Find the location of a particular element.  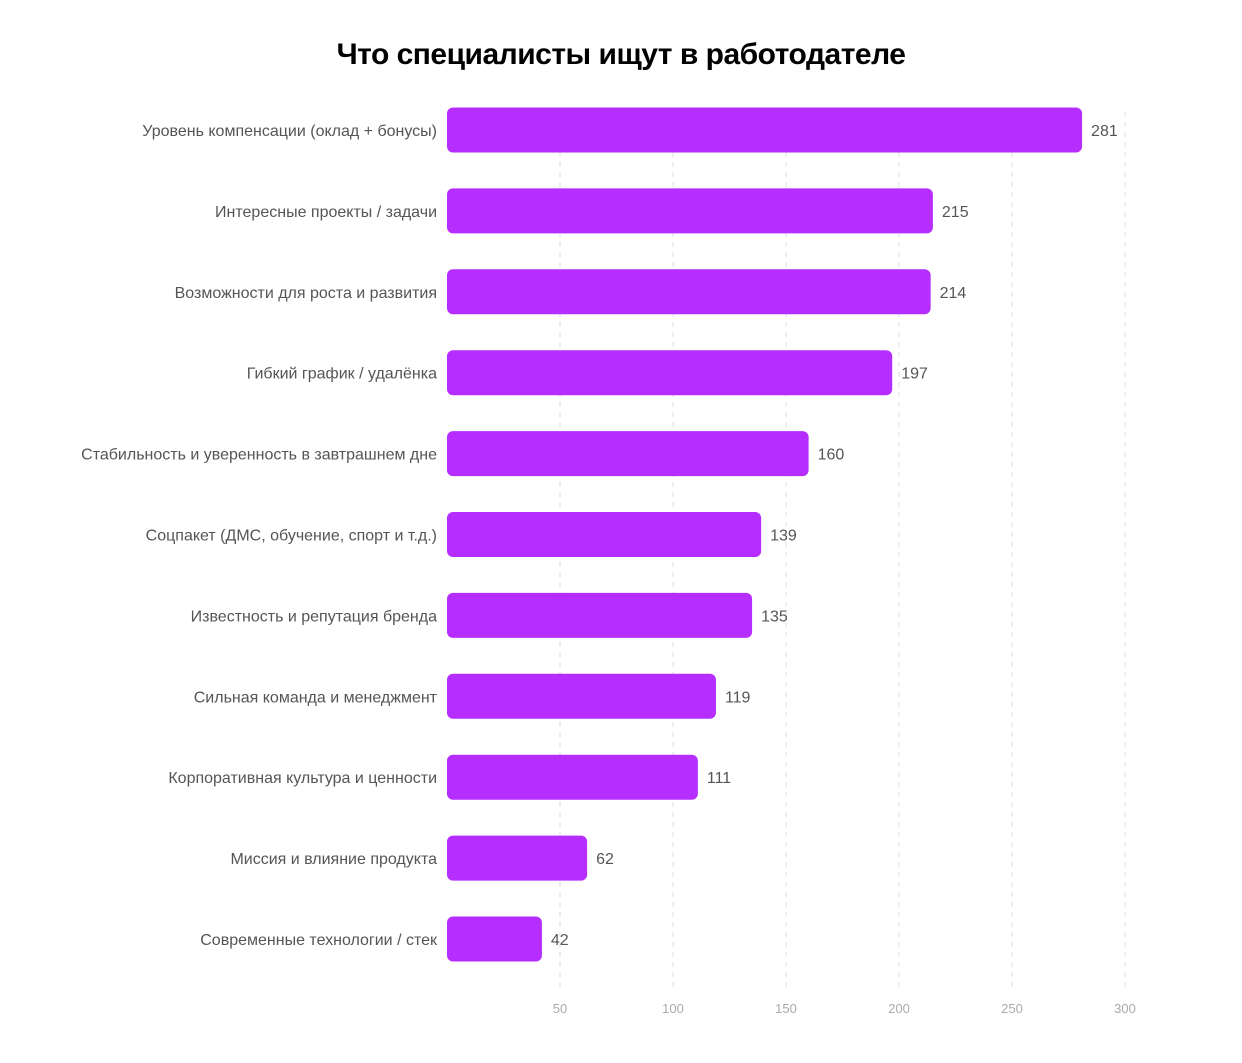

value-label: 42 is located at coordinates (560, 940).